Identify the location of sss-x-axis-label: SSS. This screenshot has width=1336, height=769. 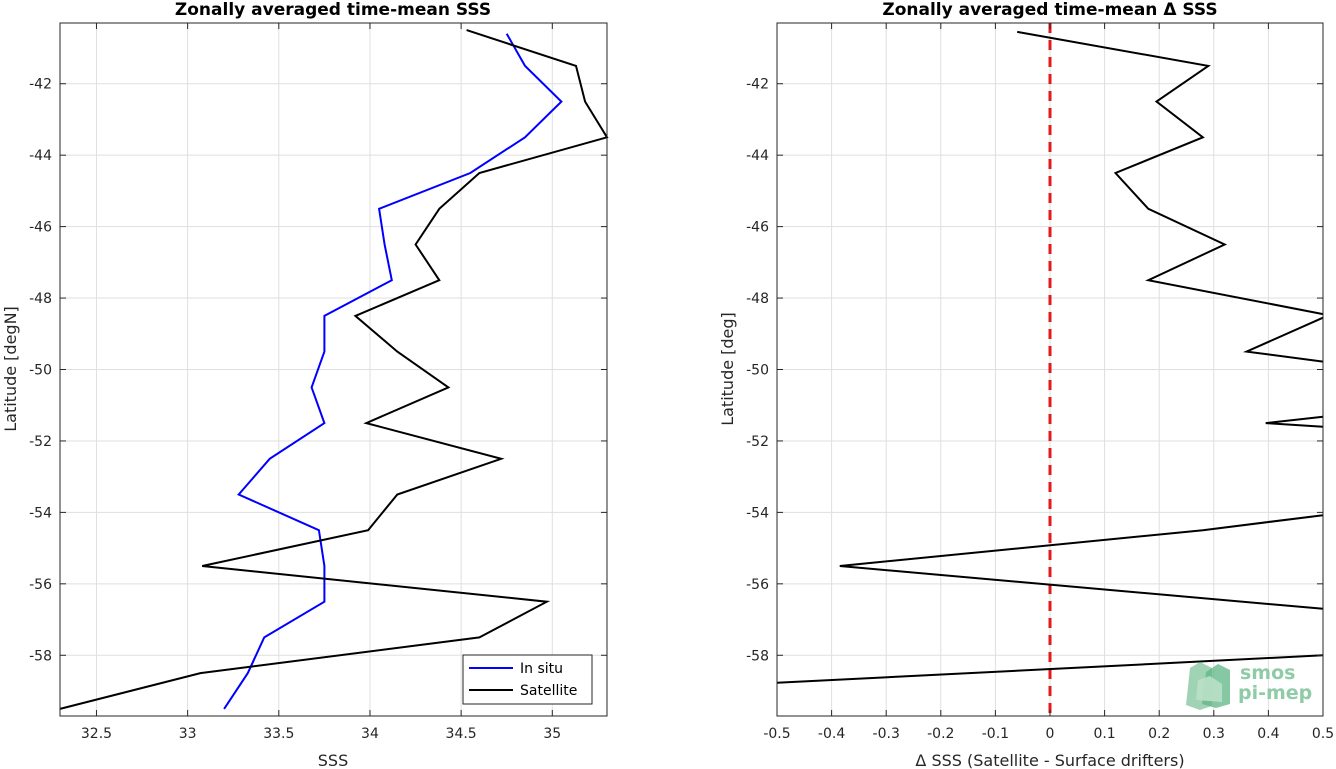
(333, 760).